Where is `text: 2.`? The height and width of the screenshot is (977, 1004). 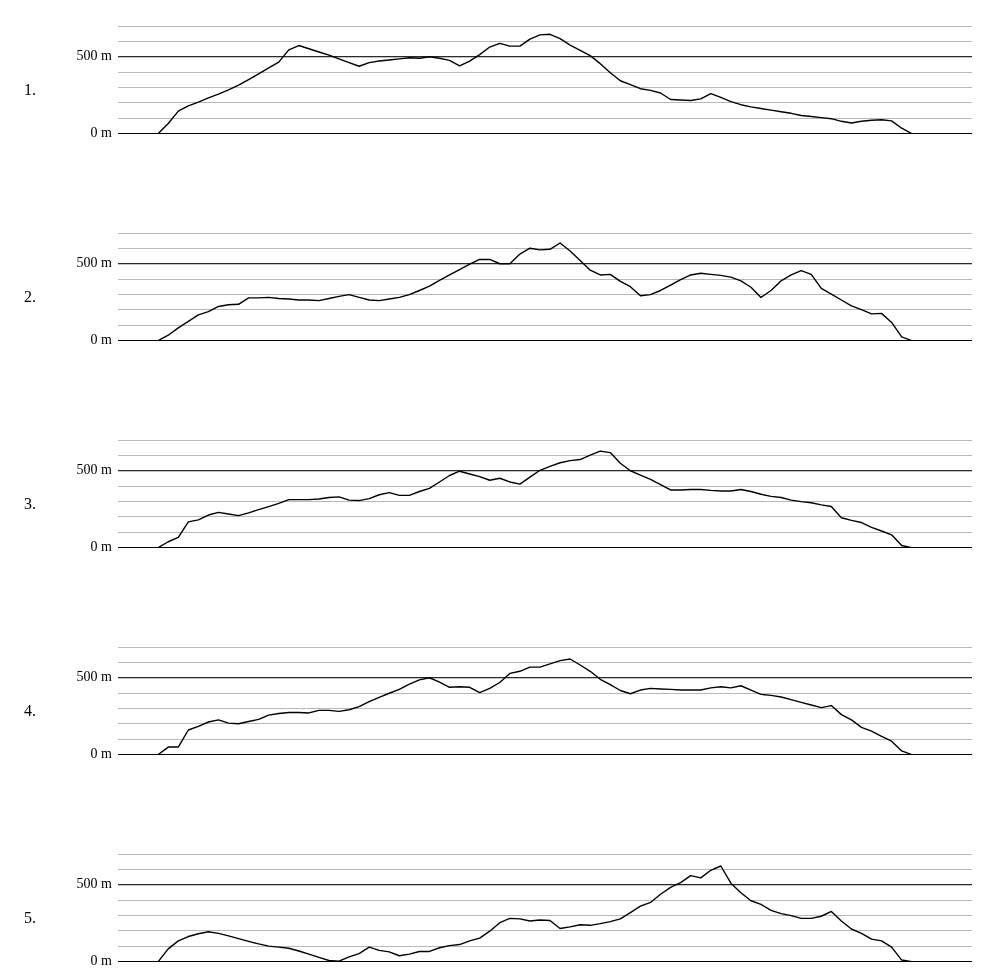 text: 2. is located at coordinates (30, 296).